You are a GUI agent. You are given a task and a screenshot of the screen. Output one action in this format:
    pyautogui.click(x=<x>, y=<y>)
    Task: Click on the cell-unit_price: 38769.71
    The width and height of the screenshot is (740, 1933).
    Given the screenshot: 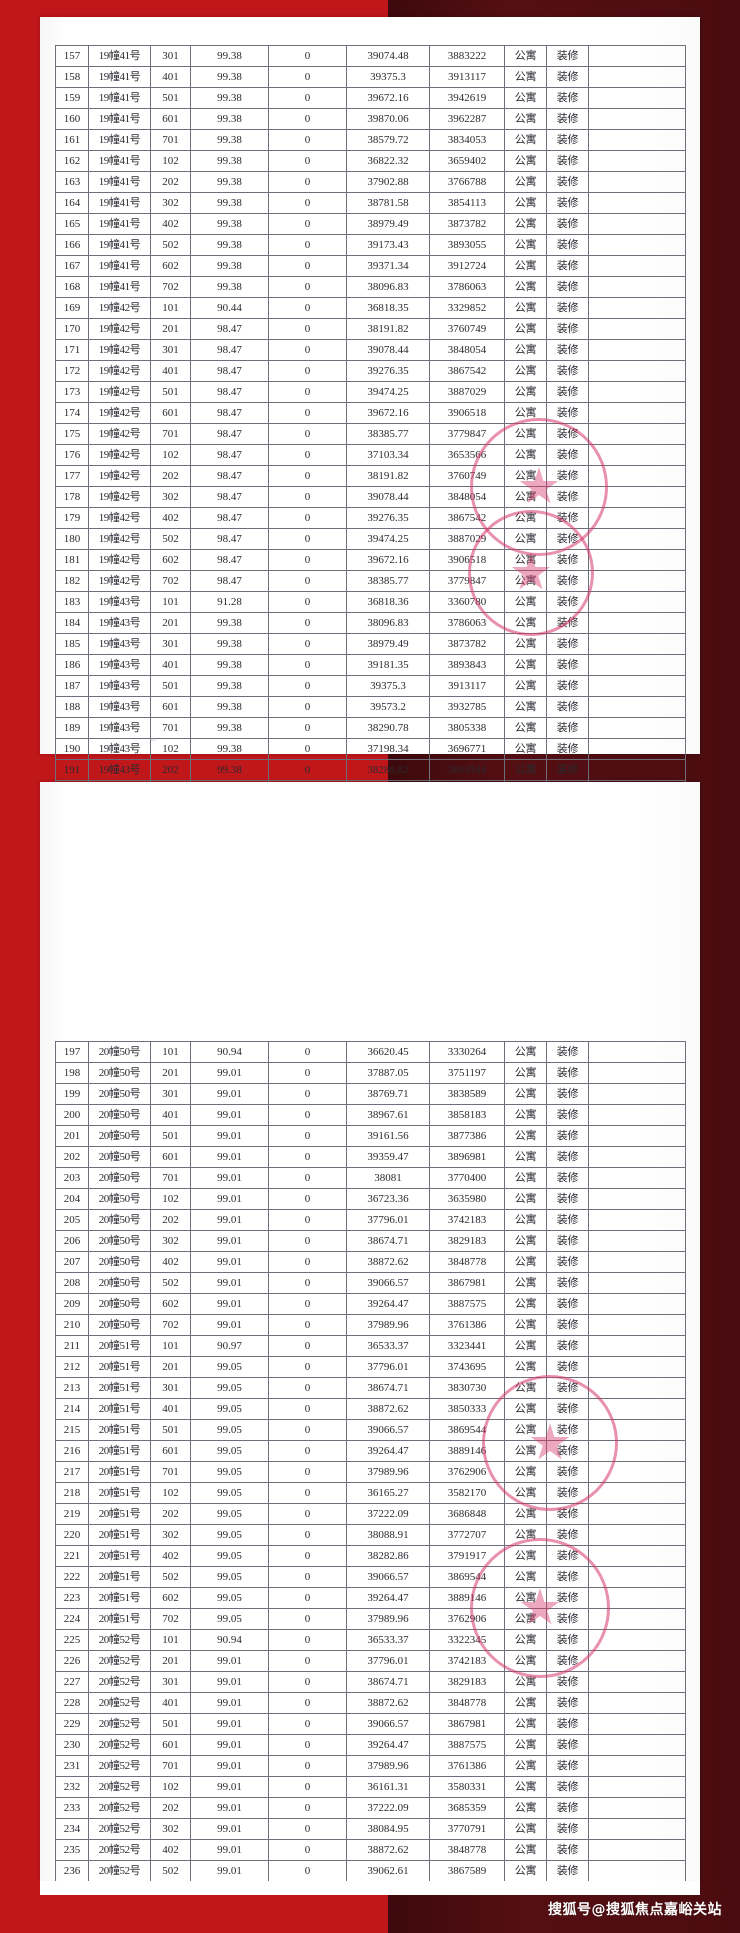 What is the action you would take?
    pyautogui.click(x=388, y=1094)
    